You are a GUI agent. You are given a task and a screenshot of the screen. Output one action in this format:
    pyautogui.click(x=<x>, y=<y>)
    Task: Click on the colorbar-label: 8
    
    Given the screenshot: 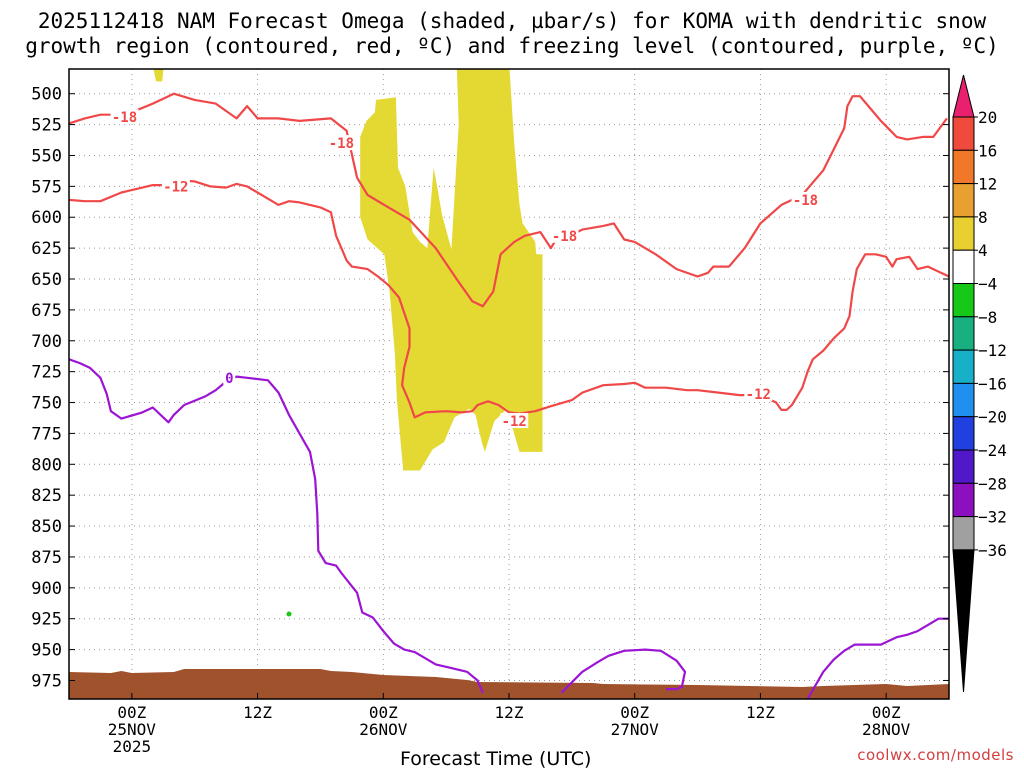 What is the action you would take?
    pyautogui.click(x=983, y=217)
    